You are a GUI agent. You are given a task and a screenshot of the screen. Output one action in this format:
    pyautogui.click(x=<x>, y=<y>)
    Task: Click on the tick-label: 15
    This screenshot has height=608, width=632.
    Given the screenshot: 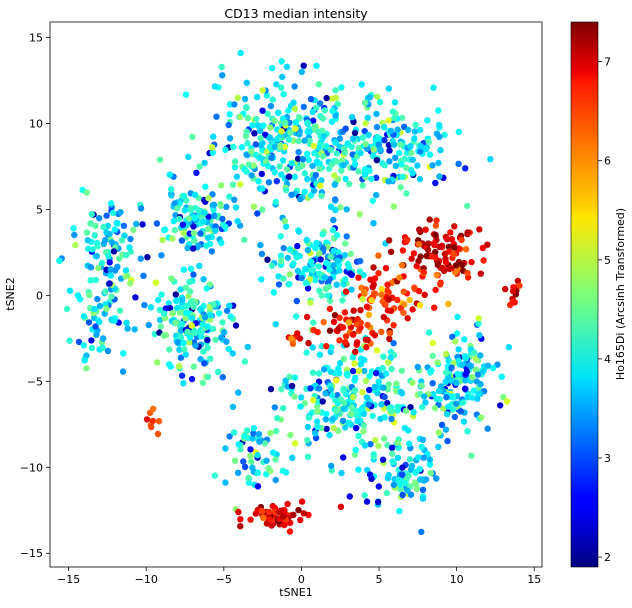 What is the action you would take?
    pyautogui.click(x=534, y=579)
    